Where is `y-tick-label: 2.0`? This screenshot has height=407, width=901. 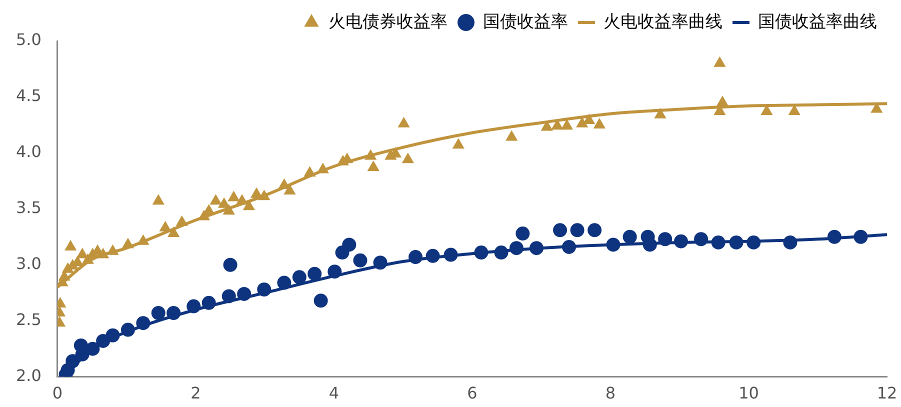 y-tick-label: 2.0 is located at coordinates (29, 375).